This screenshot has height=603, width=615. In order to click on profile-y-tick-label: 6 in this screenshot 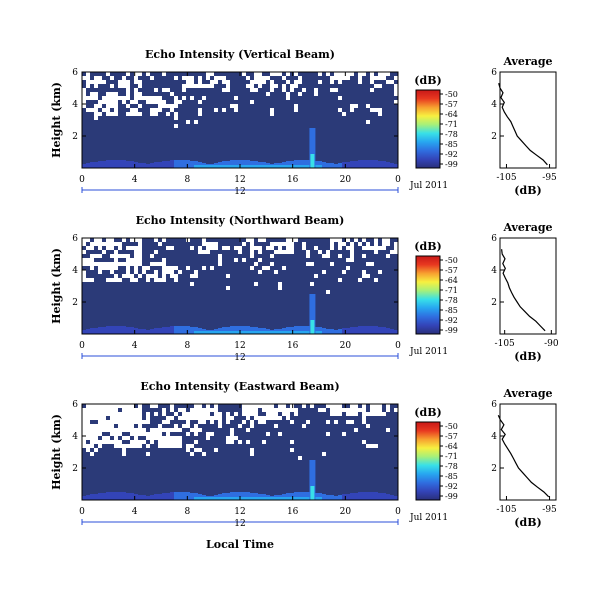, I will do `click(494, 405)`.